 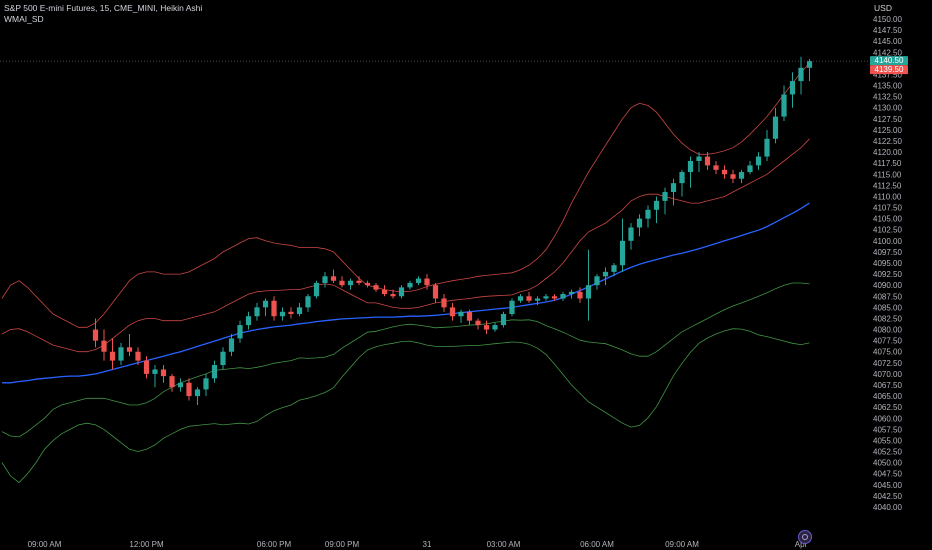 I want to click on price-tick-label: 4150.00, so click(x=887, y=19).